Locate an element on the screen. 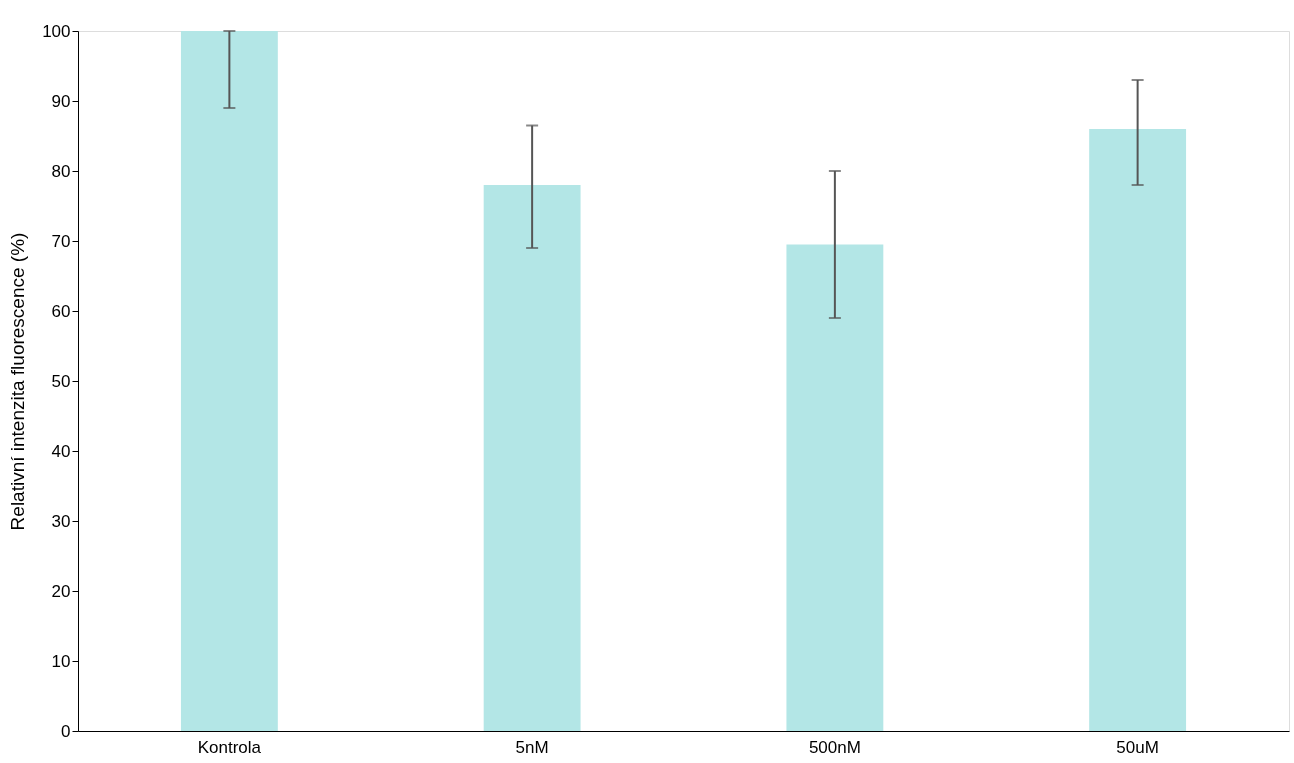  y-tick-label: 80 is located at coordinates (61, 171).